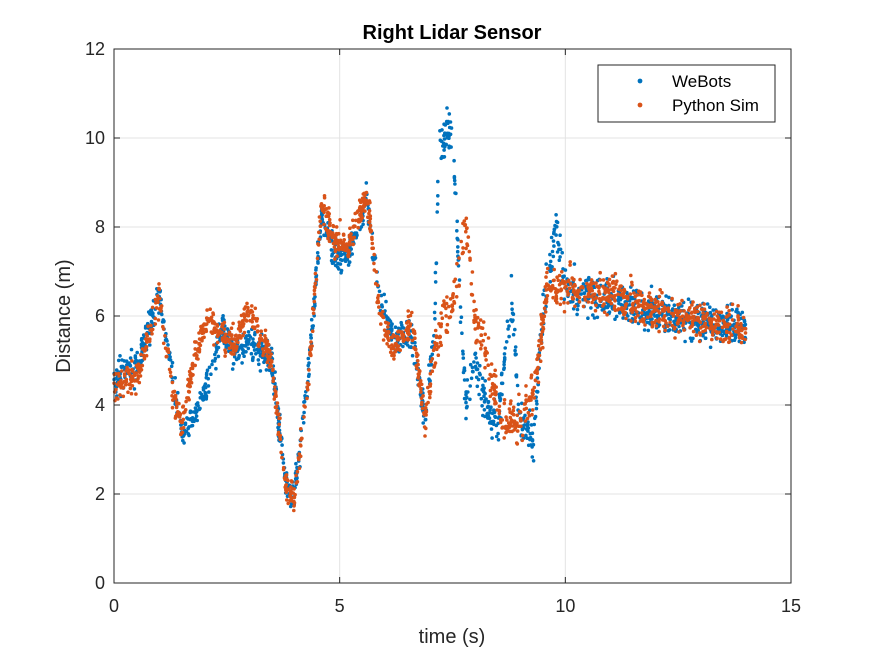  Describe the element at coordinates (686, 93) in the screenshot. I see `legend-box` at that location.